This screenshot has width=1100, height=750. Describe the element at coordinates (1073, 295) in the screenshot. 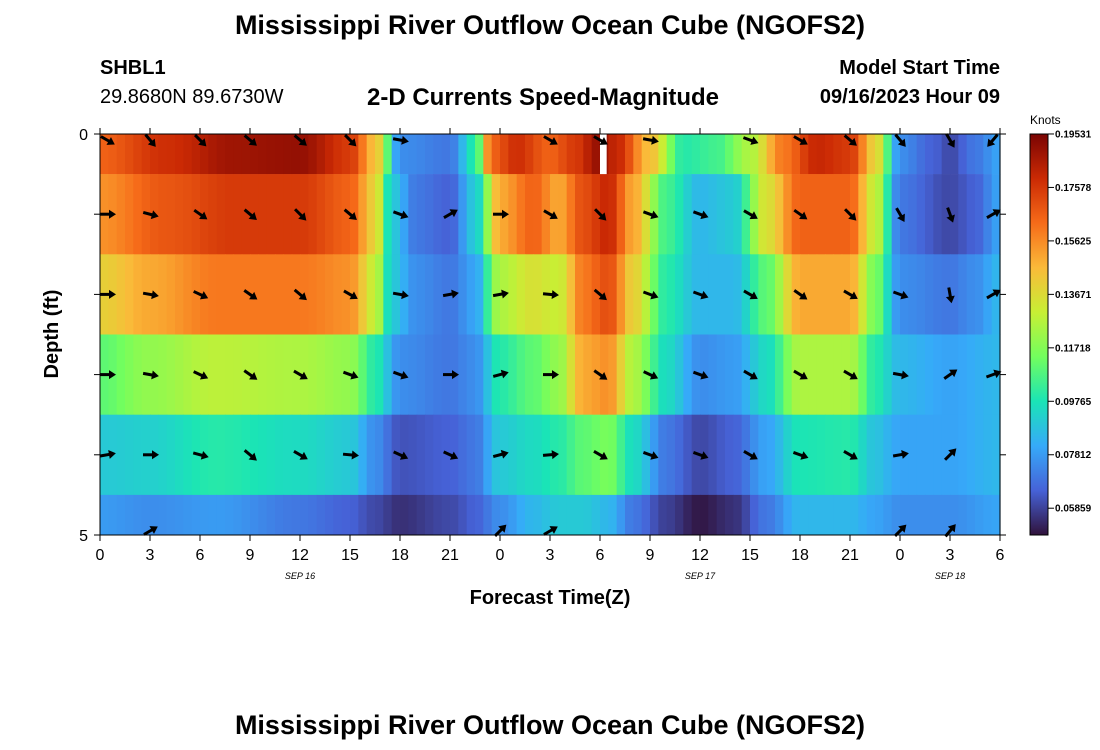

I see `colorbar-tick-label: 0.13671` at that location.